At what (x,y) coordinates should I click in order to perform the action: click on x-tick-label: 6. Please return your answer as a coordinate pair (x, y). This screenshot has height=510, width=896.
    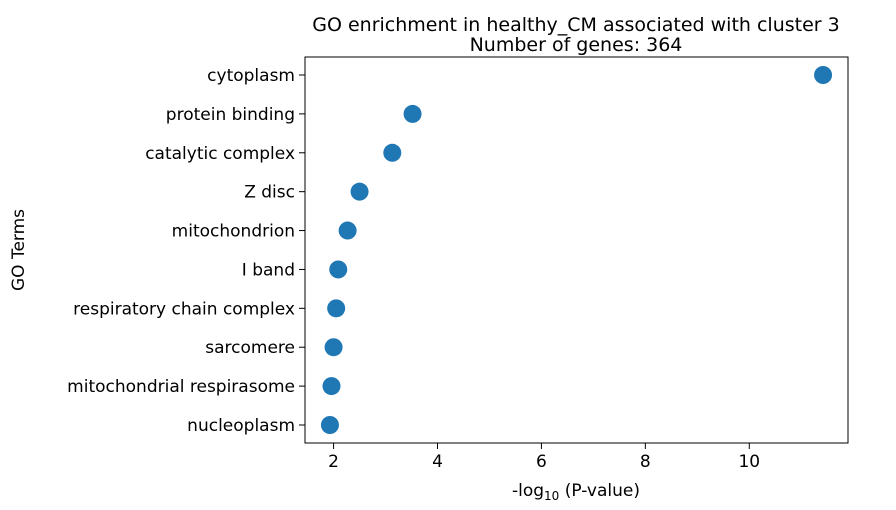
    Looking at the image, I should click on (541, 462).